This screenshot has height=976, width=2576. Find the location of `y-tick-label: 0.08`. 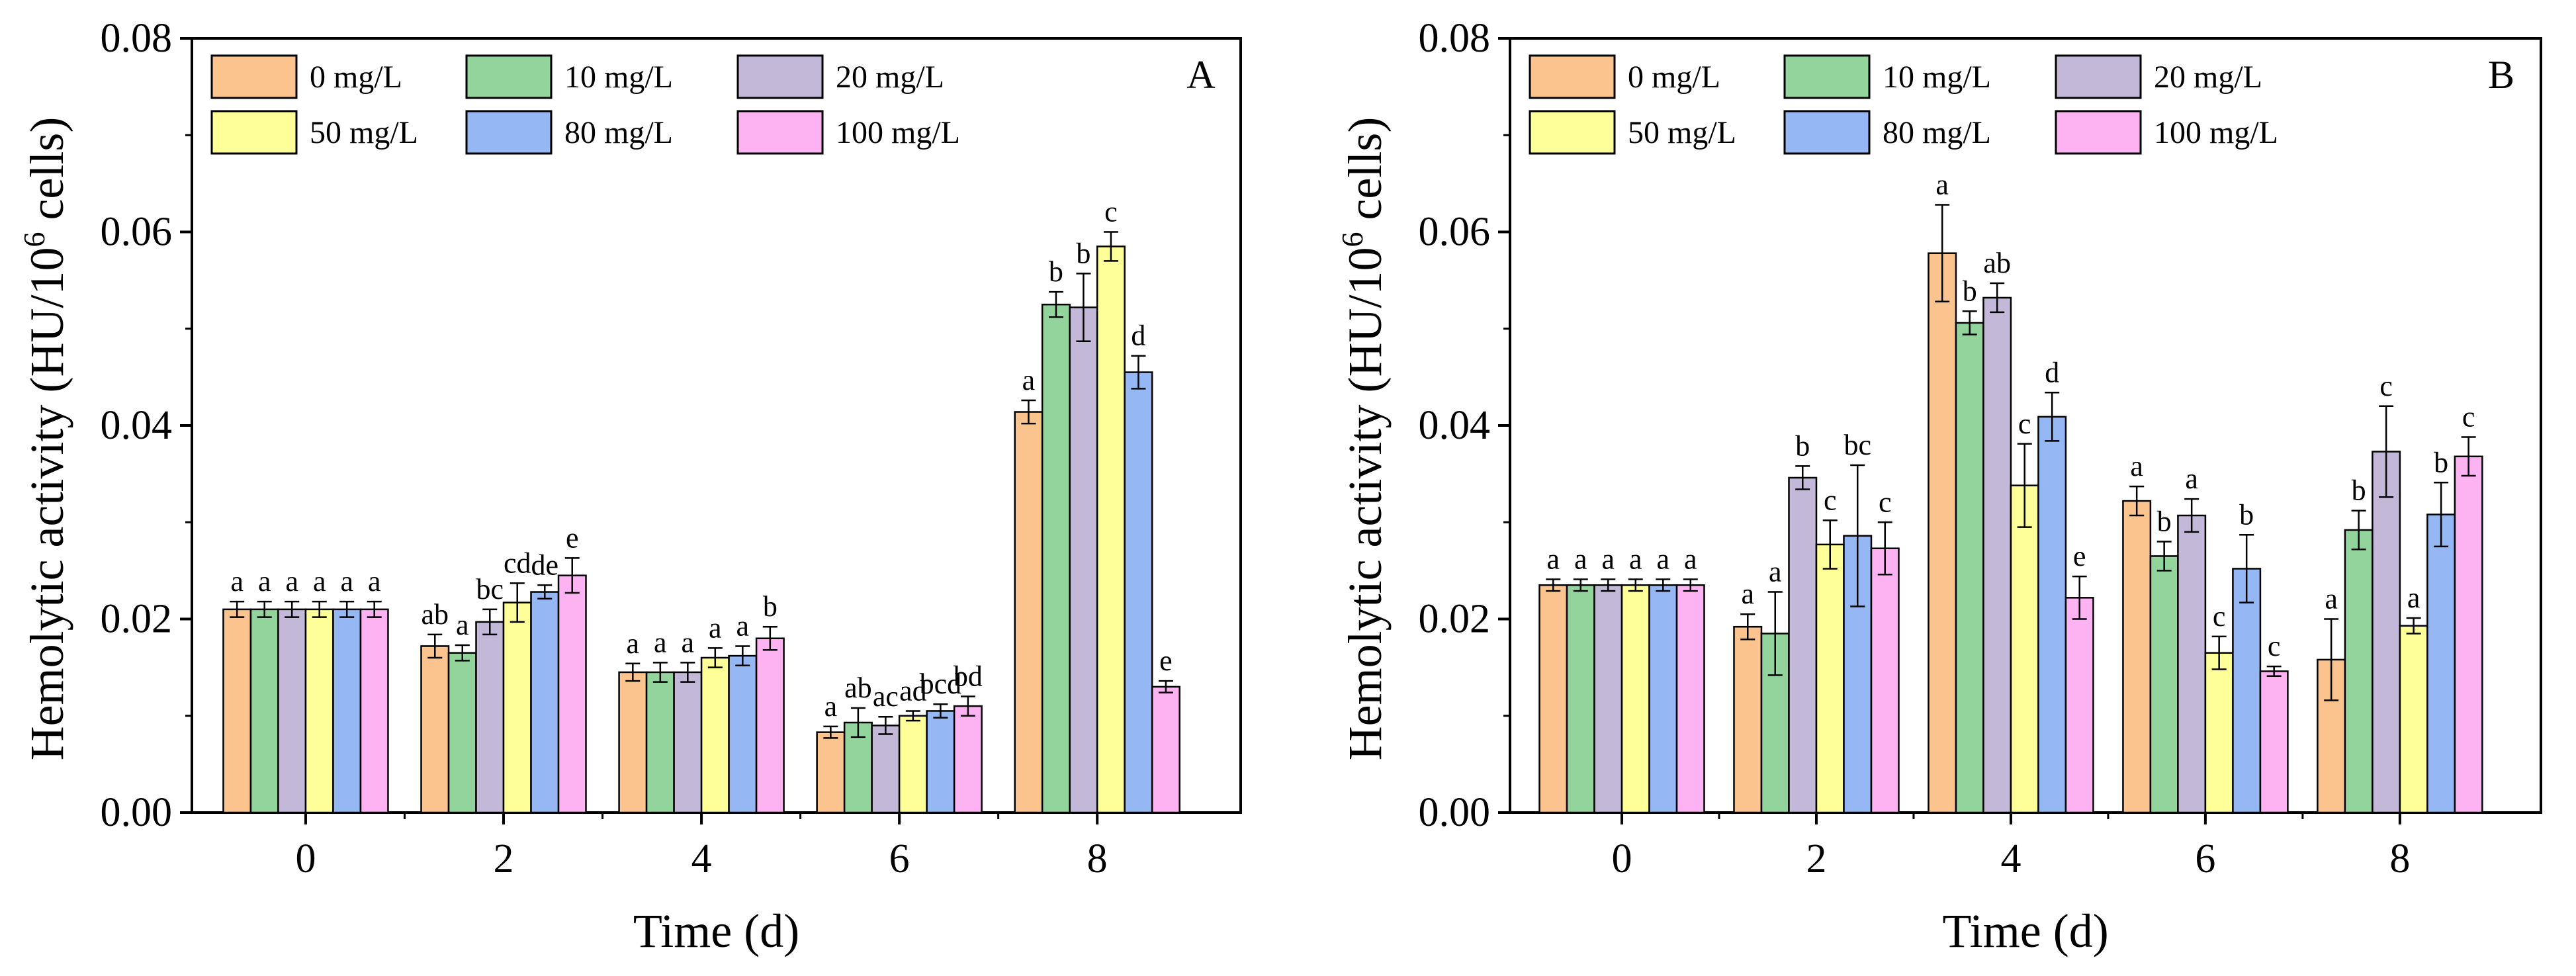

y-tick-label: 0.08 is located at coordinates (1455, 38).